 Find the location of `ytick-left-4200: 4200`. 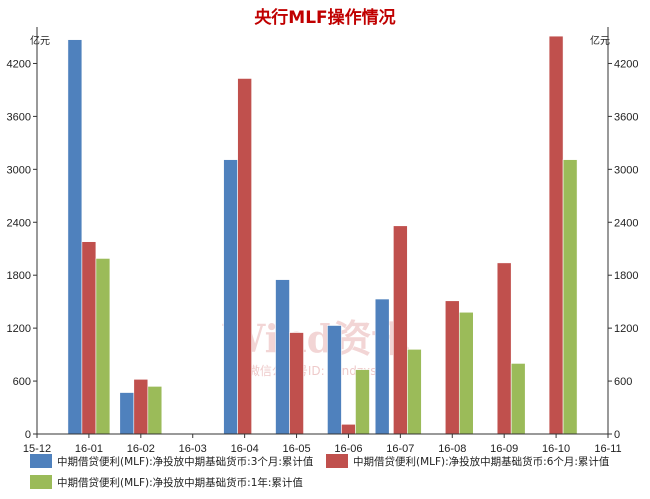

ytick-left-4200: 4200 is located at coordinates (19, 64).